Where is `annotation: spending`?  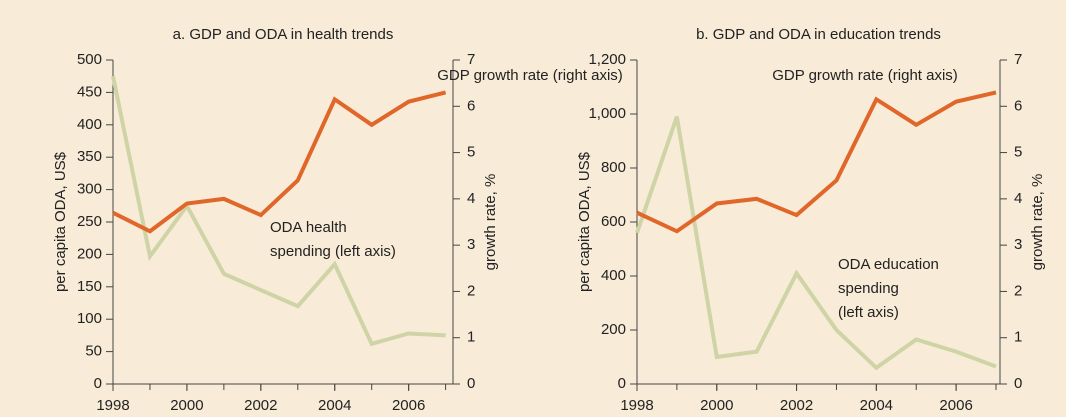
annotation: spending is located at coordinates (868, 288).